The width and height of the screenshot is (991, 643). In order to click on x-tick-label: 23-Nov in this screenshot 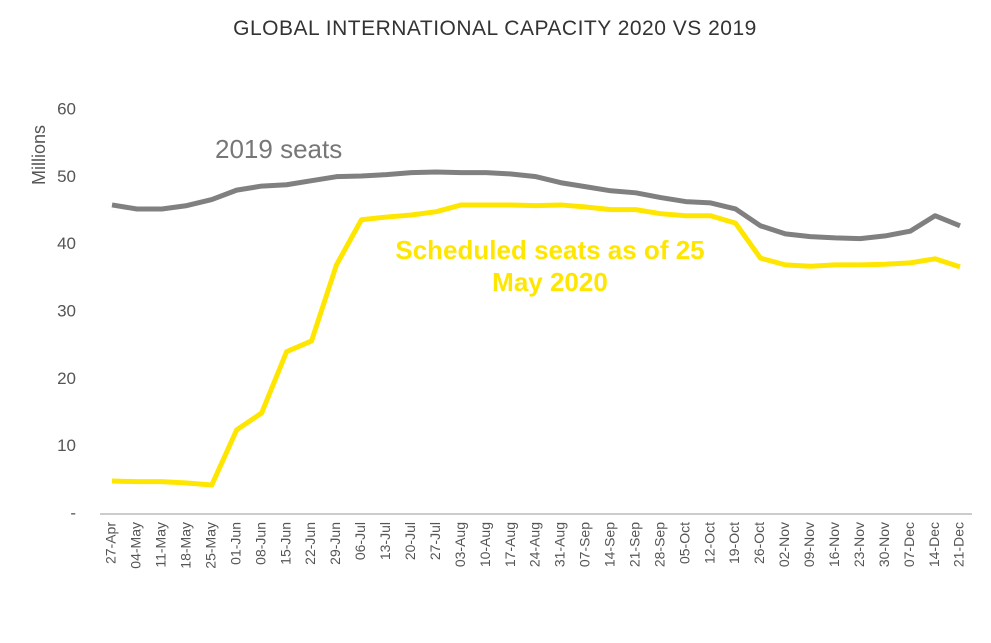, I will do `click(859, 544)`.